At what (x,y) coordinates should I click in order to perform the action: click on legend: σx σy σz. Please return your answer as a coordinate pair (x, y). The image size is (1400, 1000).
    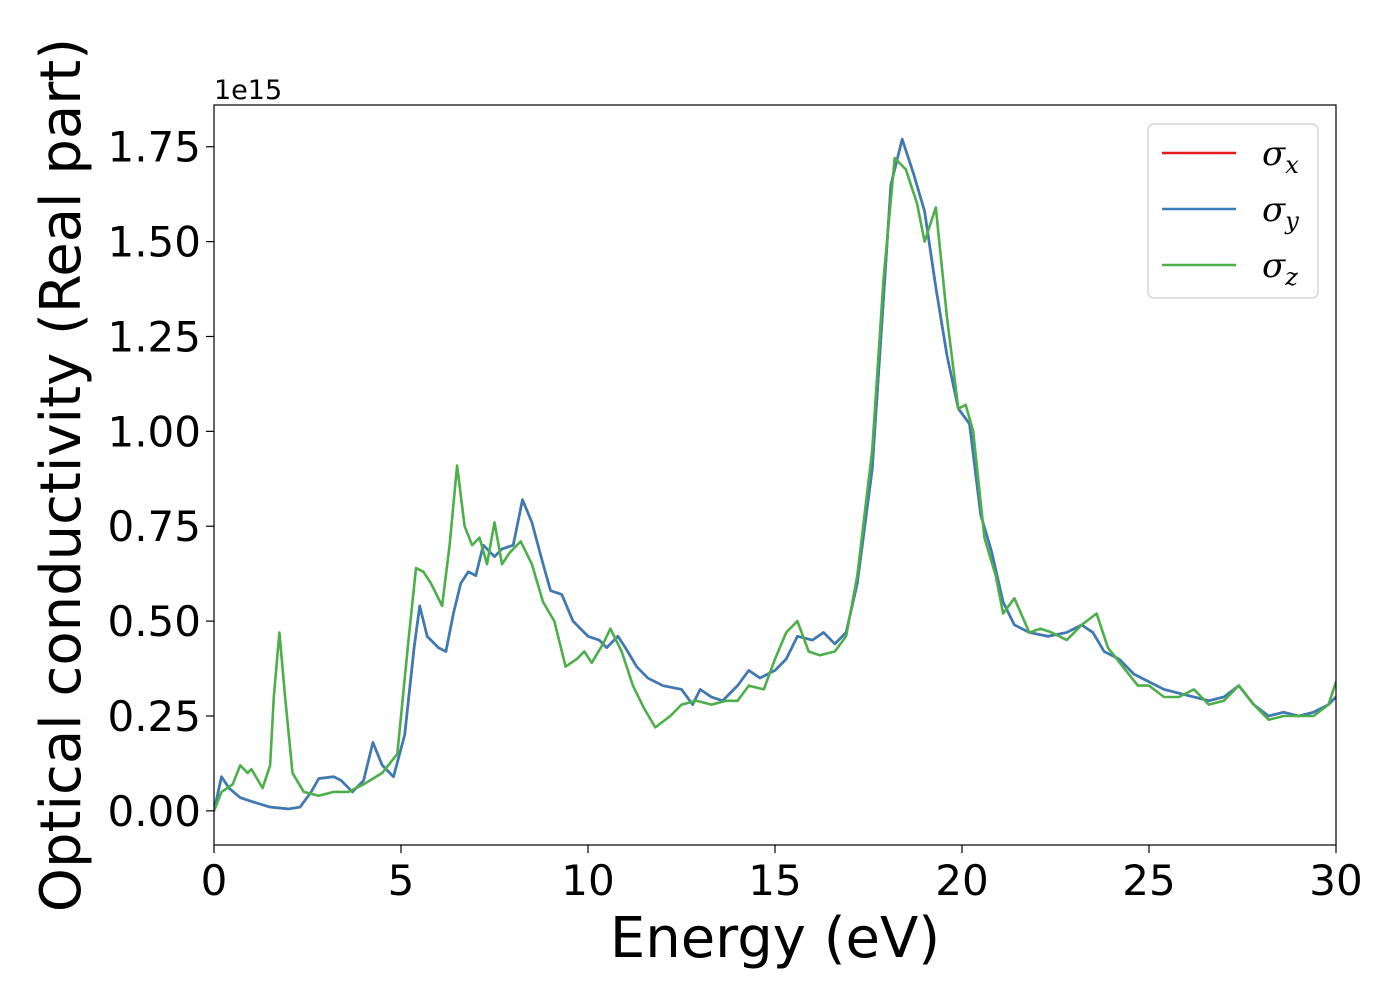
    Looking at the image, I should click on (1233, 211).